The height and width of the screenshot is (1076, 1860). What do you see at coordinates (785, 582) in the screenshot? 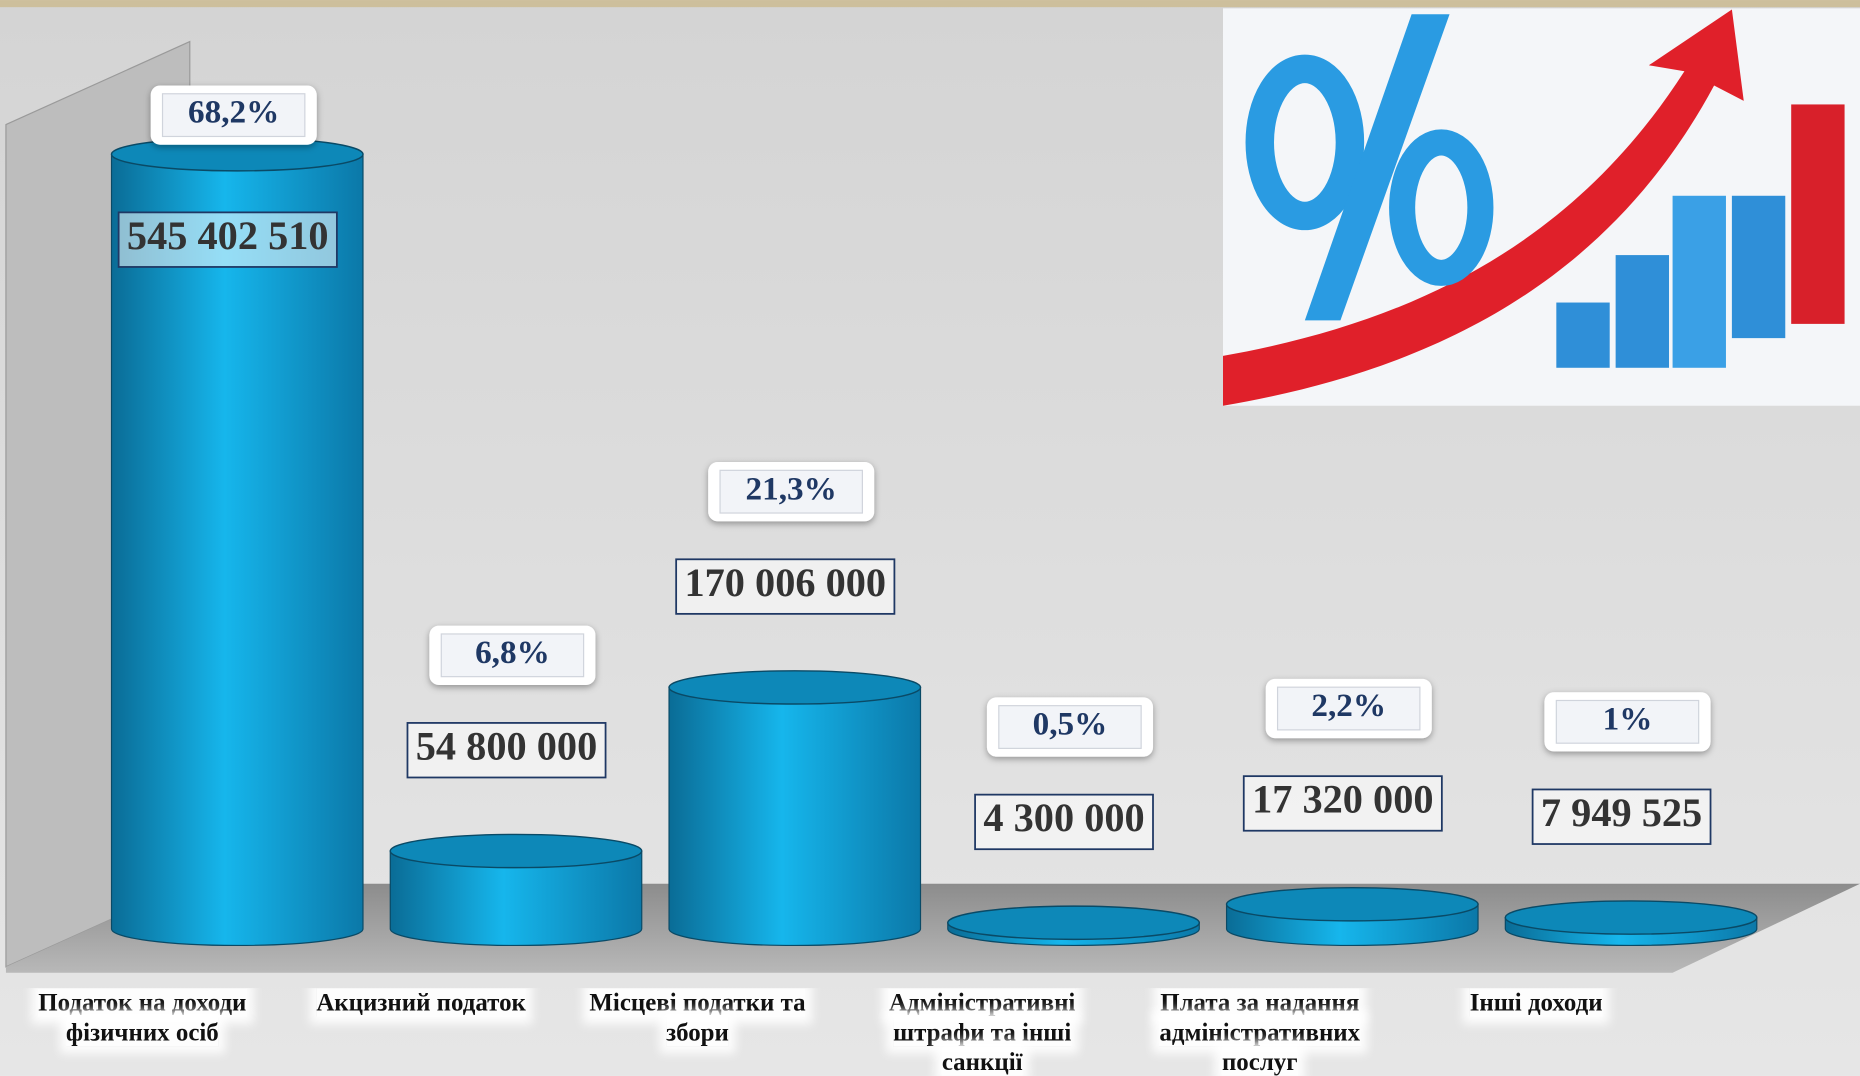
I see `value-label: 170 006 000` at bounding box center [785, 582].